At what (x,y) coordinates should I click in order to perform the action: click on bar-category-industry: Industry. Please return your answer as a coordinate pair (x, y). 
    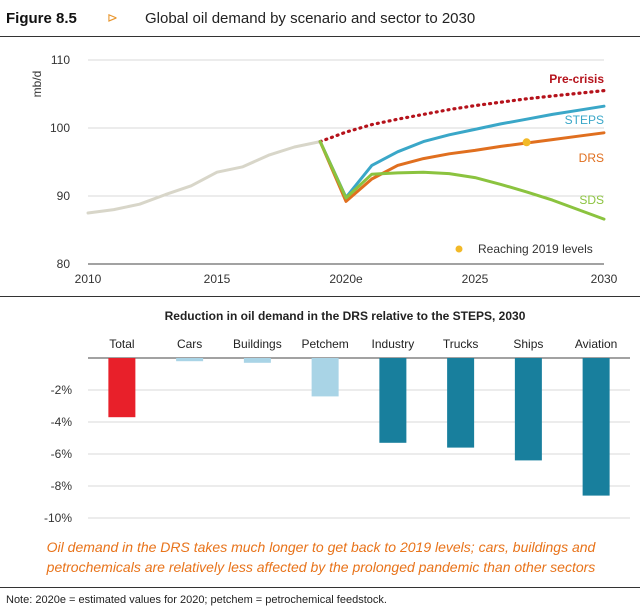
    Looking at the image, I should click on (393, 344).